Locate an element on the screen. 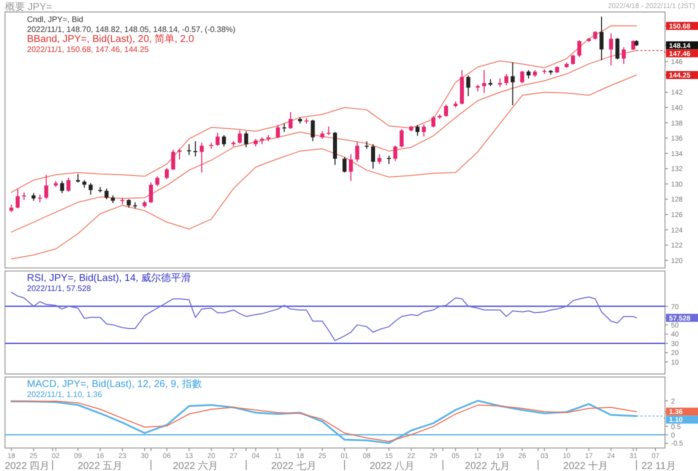  line-series is located at coordinates (323, 317).